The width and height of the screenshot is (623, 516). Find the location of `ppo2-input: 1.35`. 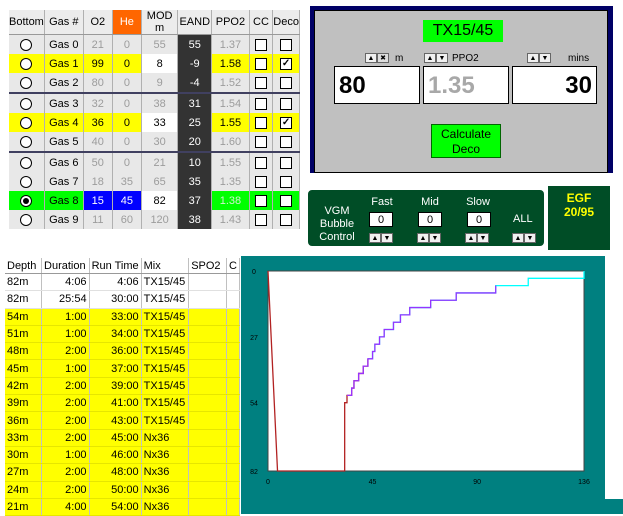

ppo2-input: 1.35 is located at coordinates (466, 85).